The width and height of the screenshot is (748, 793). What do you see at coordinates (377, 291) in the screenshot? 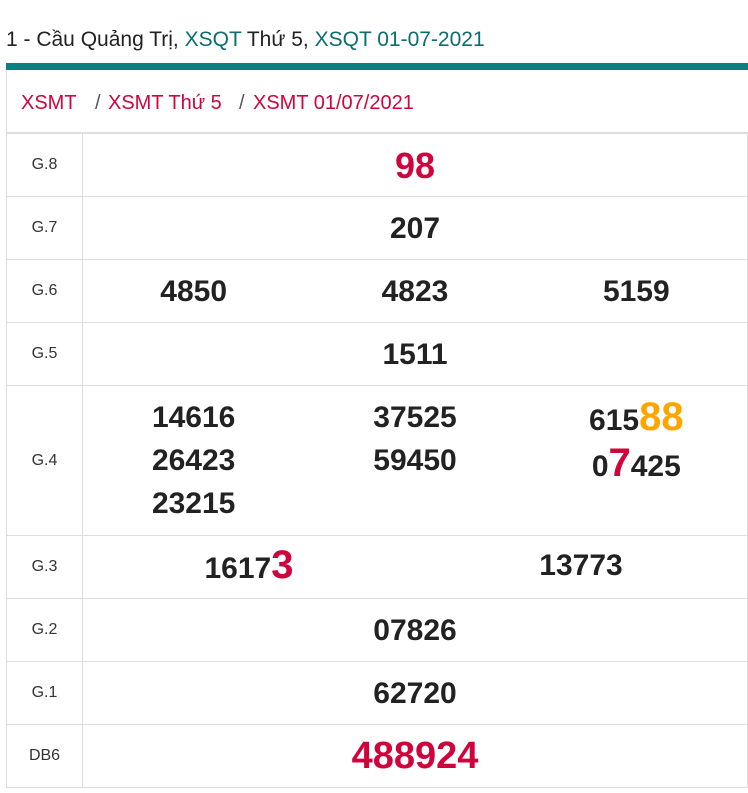
I see `row-g6: G.6 4850 4823 5159` at bounding box center [377, 291].